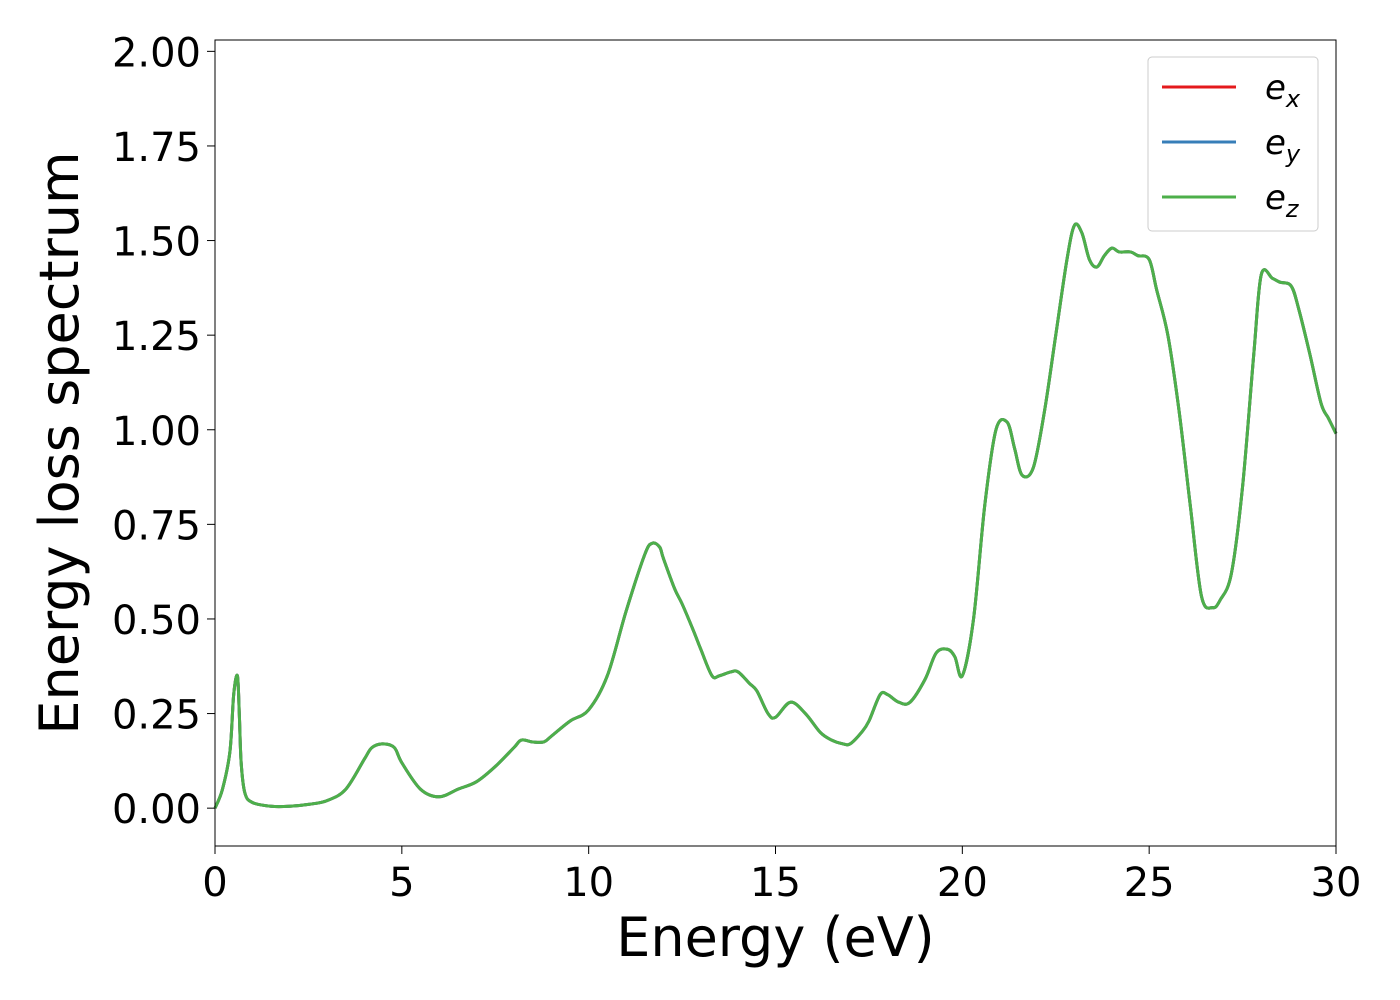  Describe the element at coordinates (1336, 883) in the screenshot. I see `x-tick-label: 30` at that location.